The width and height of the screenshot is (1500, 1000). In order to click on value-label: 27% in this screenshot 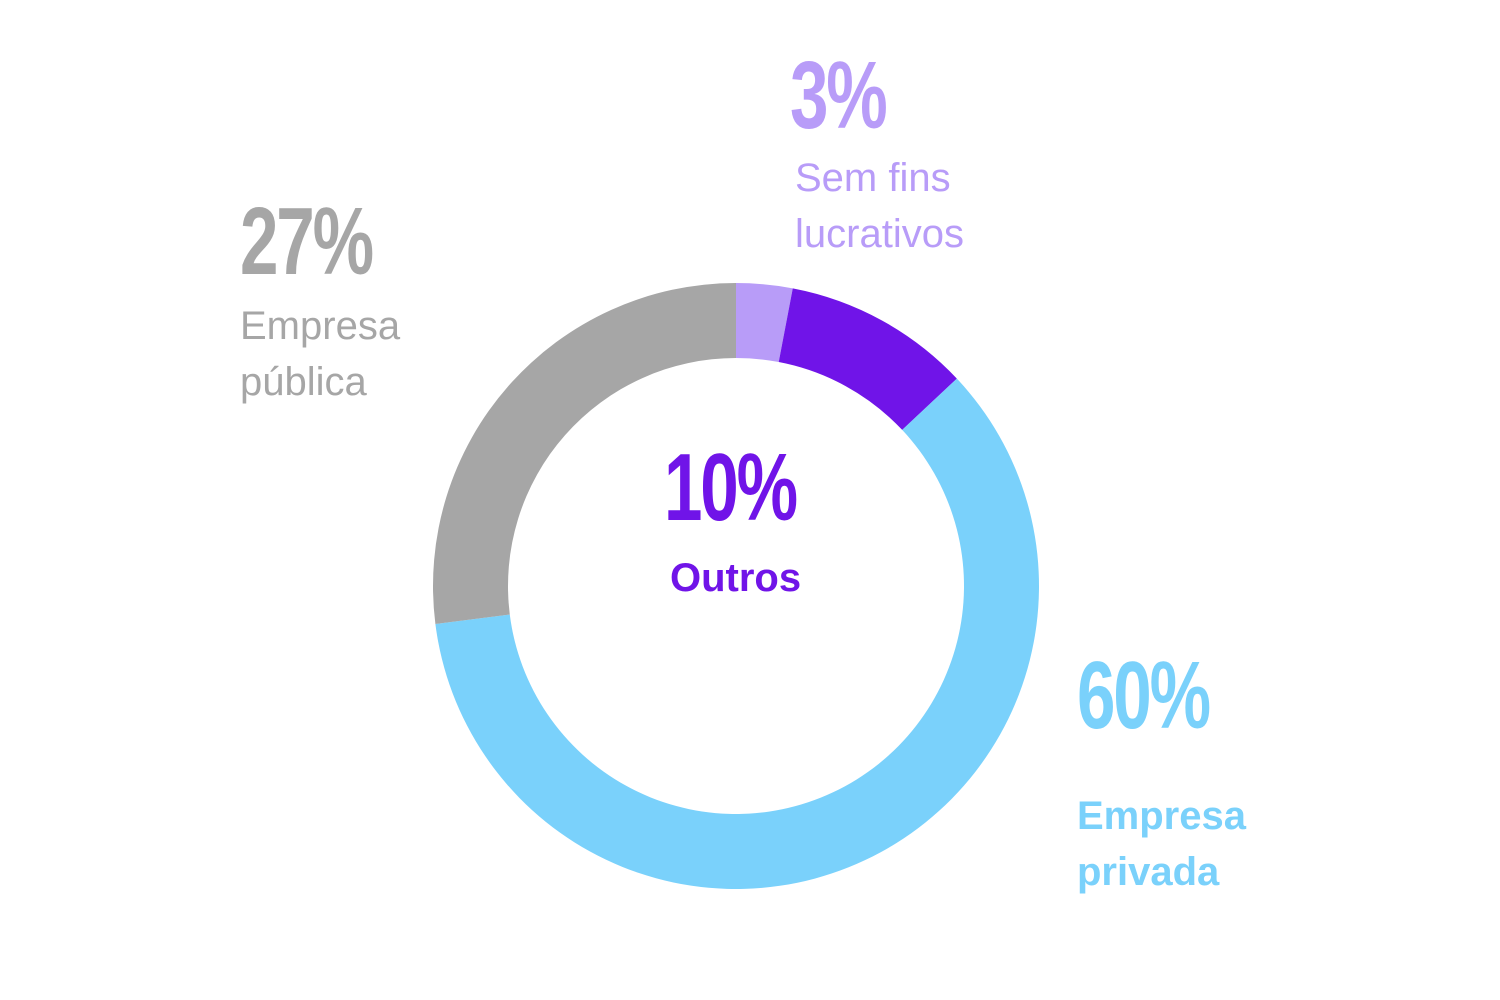, I will do `click(307, 241)`.